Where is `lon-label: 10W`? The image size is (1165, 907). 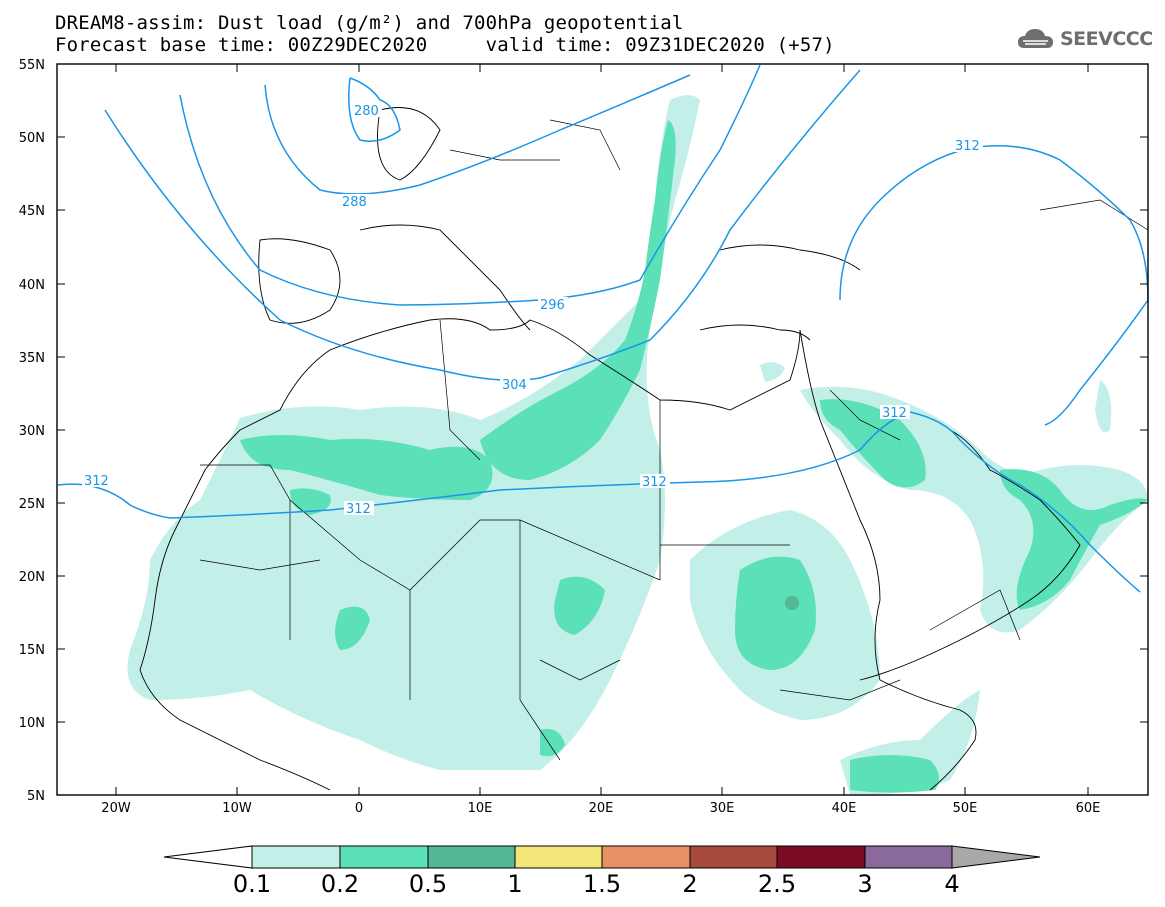 lon-label: 10W is located at coordinates (237, 808).